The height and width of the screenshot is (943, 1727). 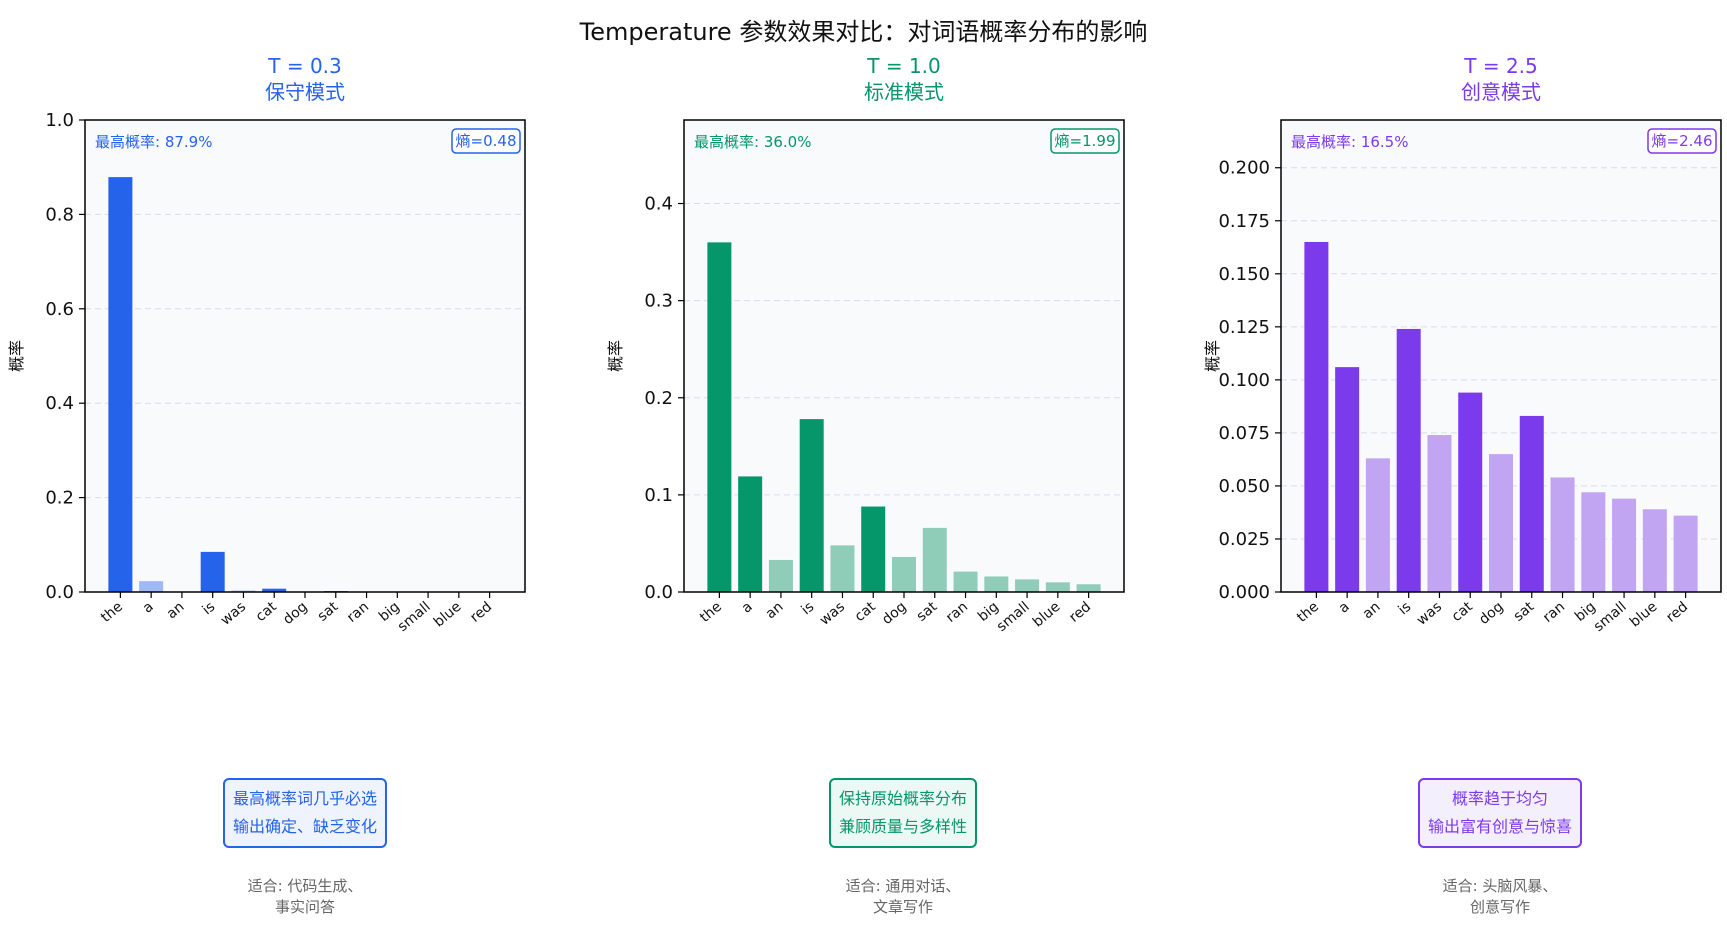 I want to click on y-tick-label: 0.8, so click(x=59, y=214).